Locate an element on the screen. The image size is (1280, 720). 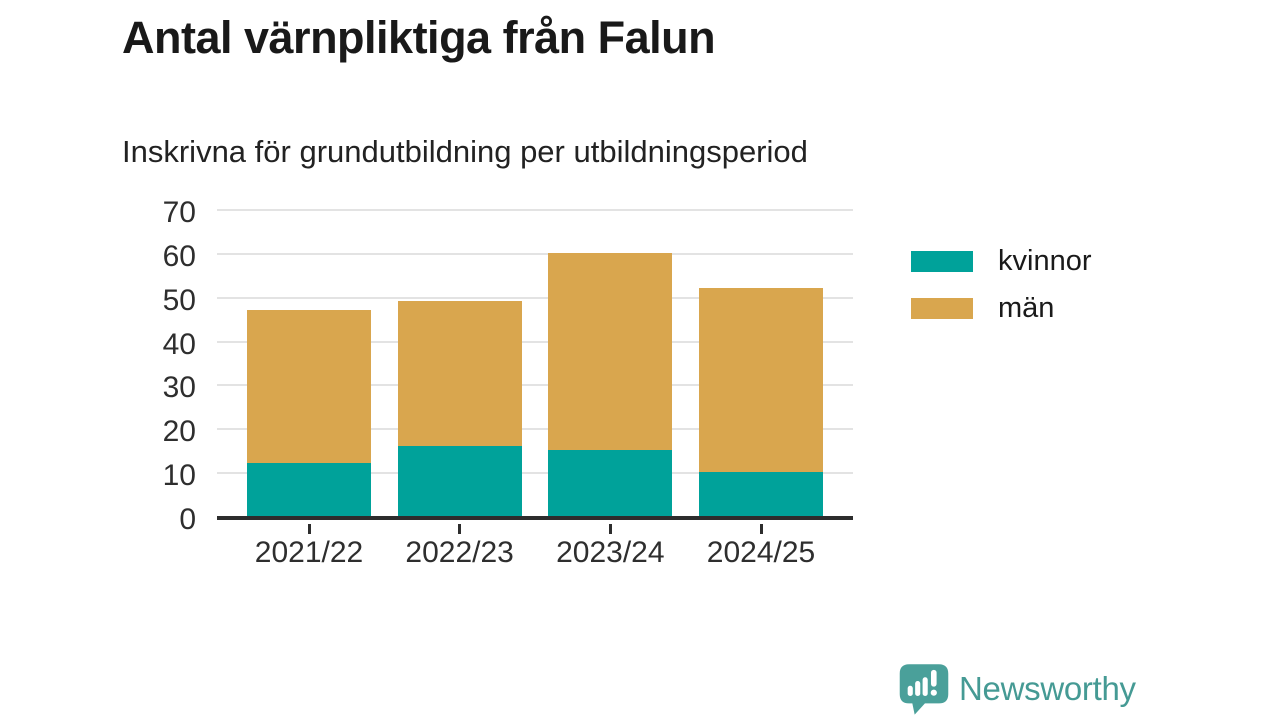
bar-segment-män-2022/23 is located at coordinates (459, 373).